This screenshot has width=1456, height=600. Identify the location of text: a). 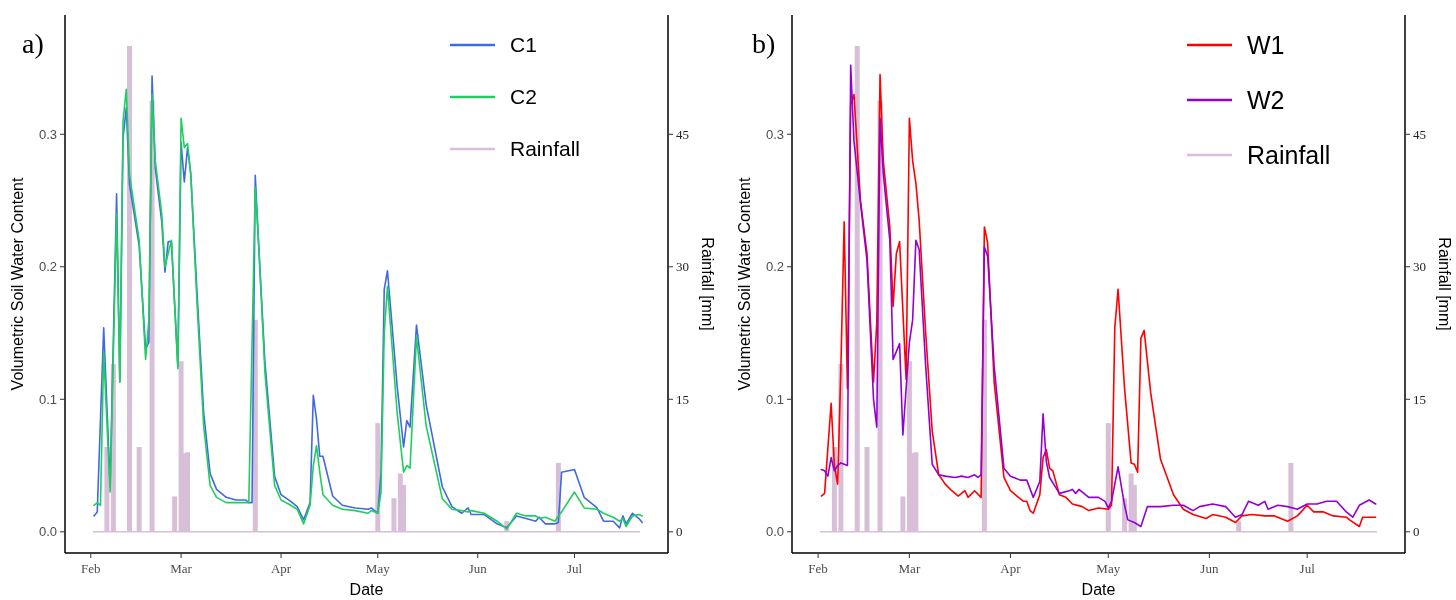
(33, 43).